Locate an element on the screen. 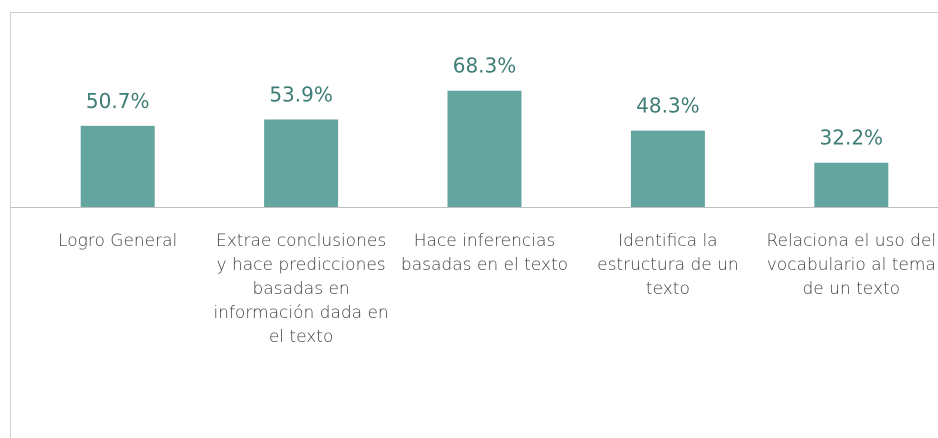 The image size is (938, 438). value-label: 68.3% is located at coordinates (485, 66).